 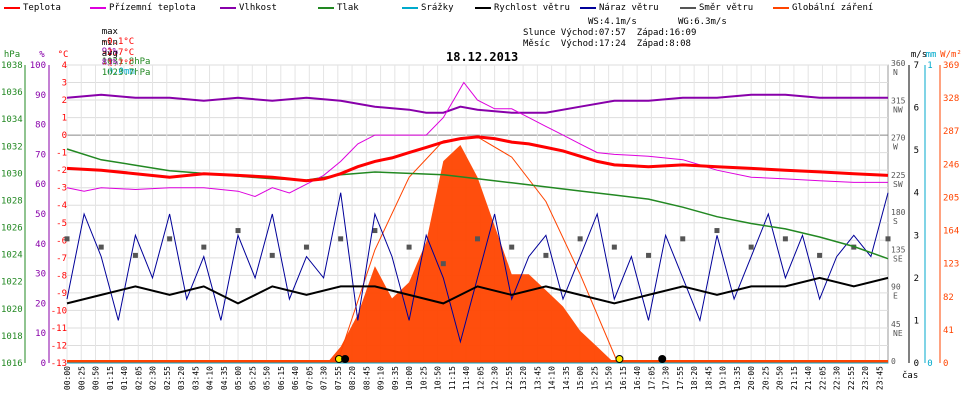 I want to click on rad-tick-label: 82, so click(x=948, y=298).